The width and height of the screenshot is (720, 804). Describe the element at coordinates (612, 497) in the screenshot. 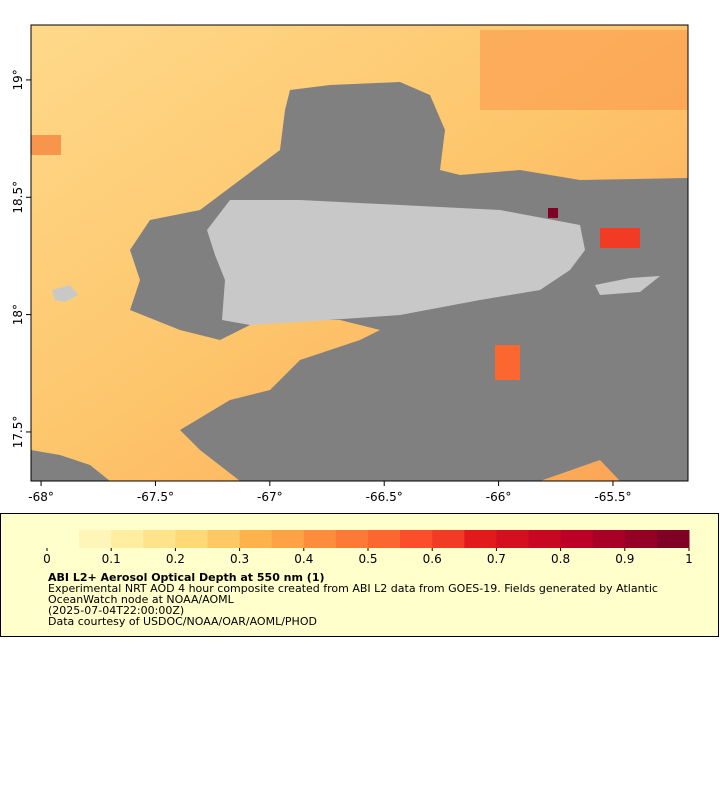

I see `x-tick-label: -65.5°` at that location.